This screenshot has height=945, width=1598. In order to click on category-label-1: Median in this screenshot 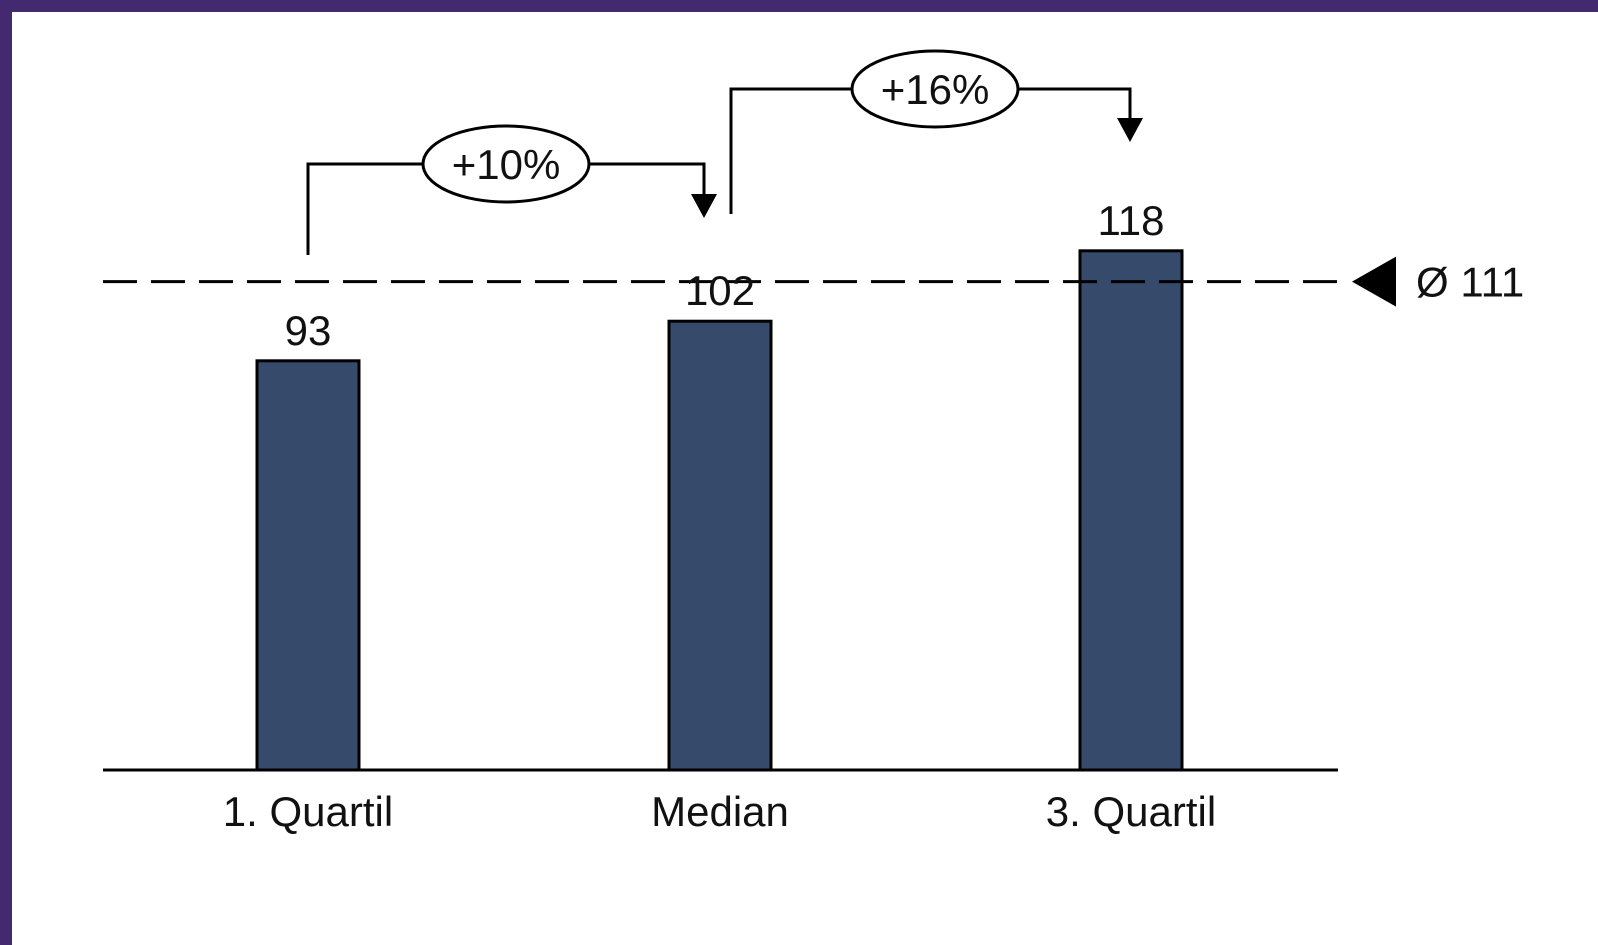, I will do `click(720, 811)`.